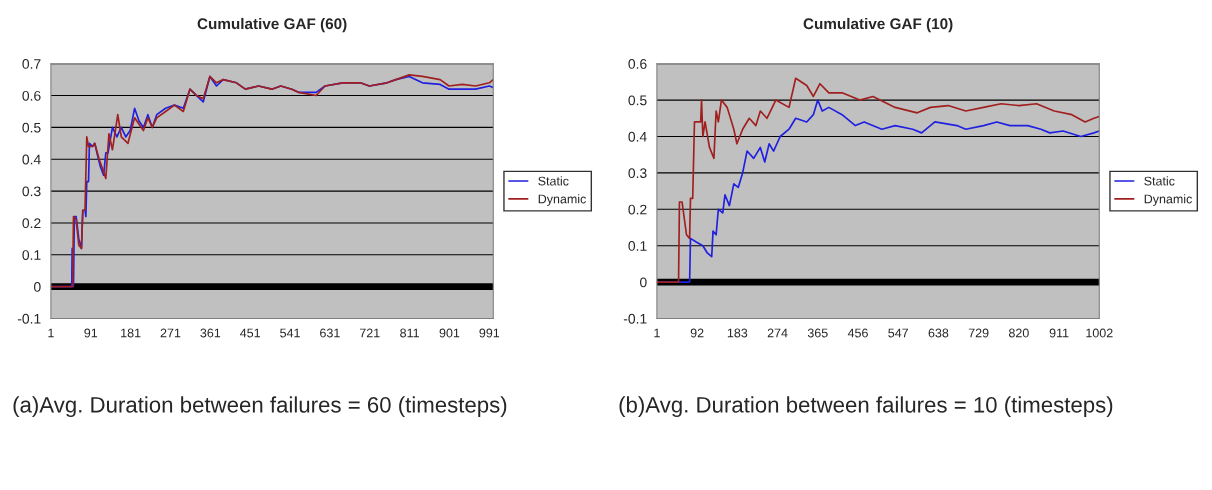 This screenshot has height=490, width=1212. I want to click on x-tick-label: 911, so click(1059, 333).